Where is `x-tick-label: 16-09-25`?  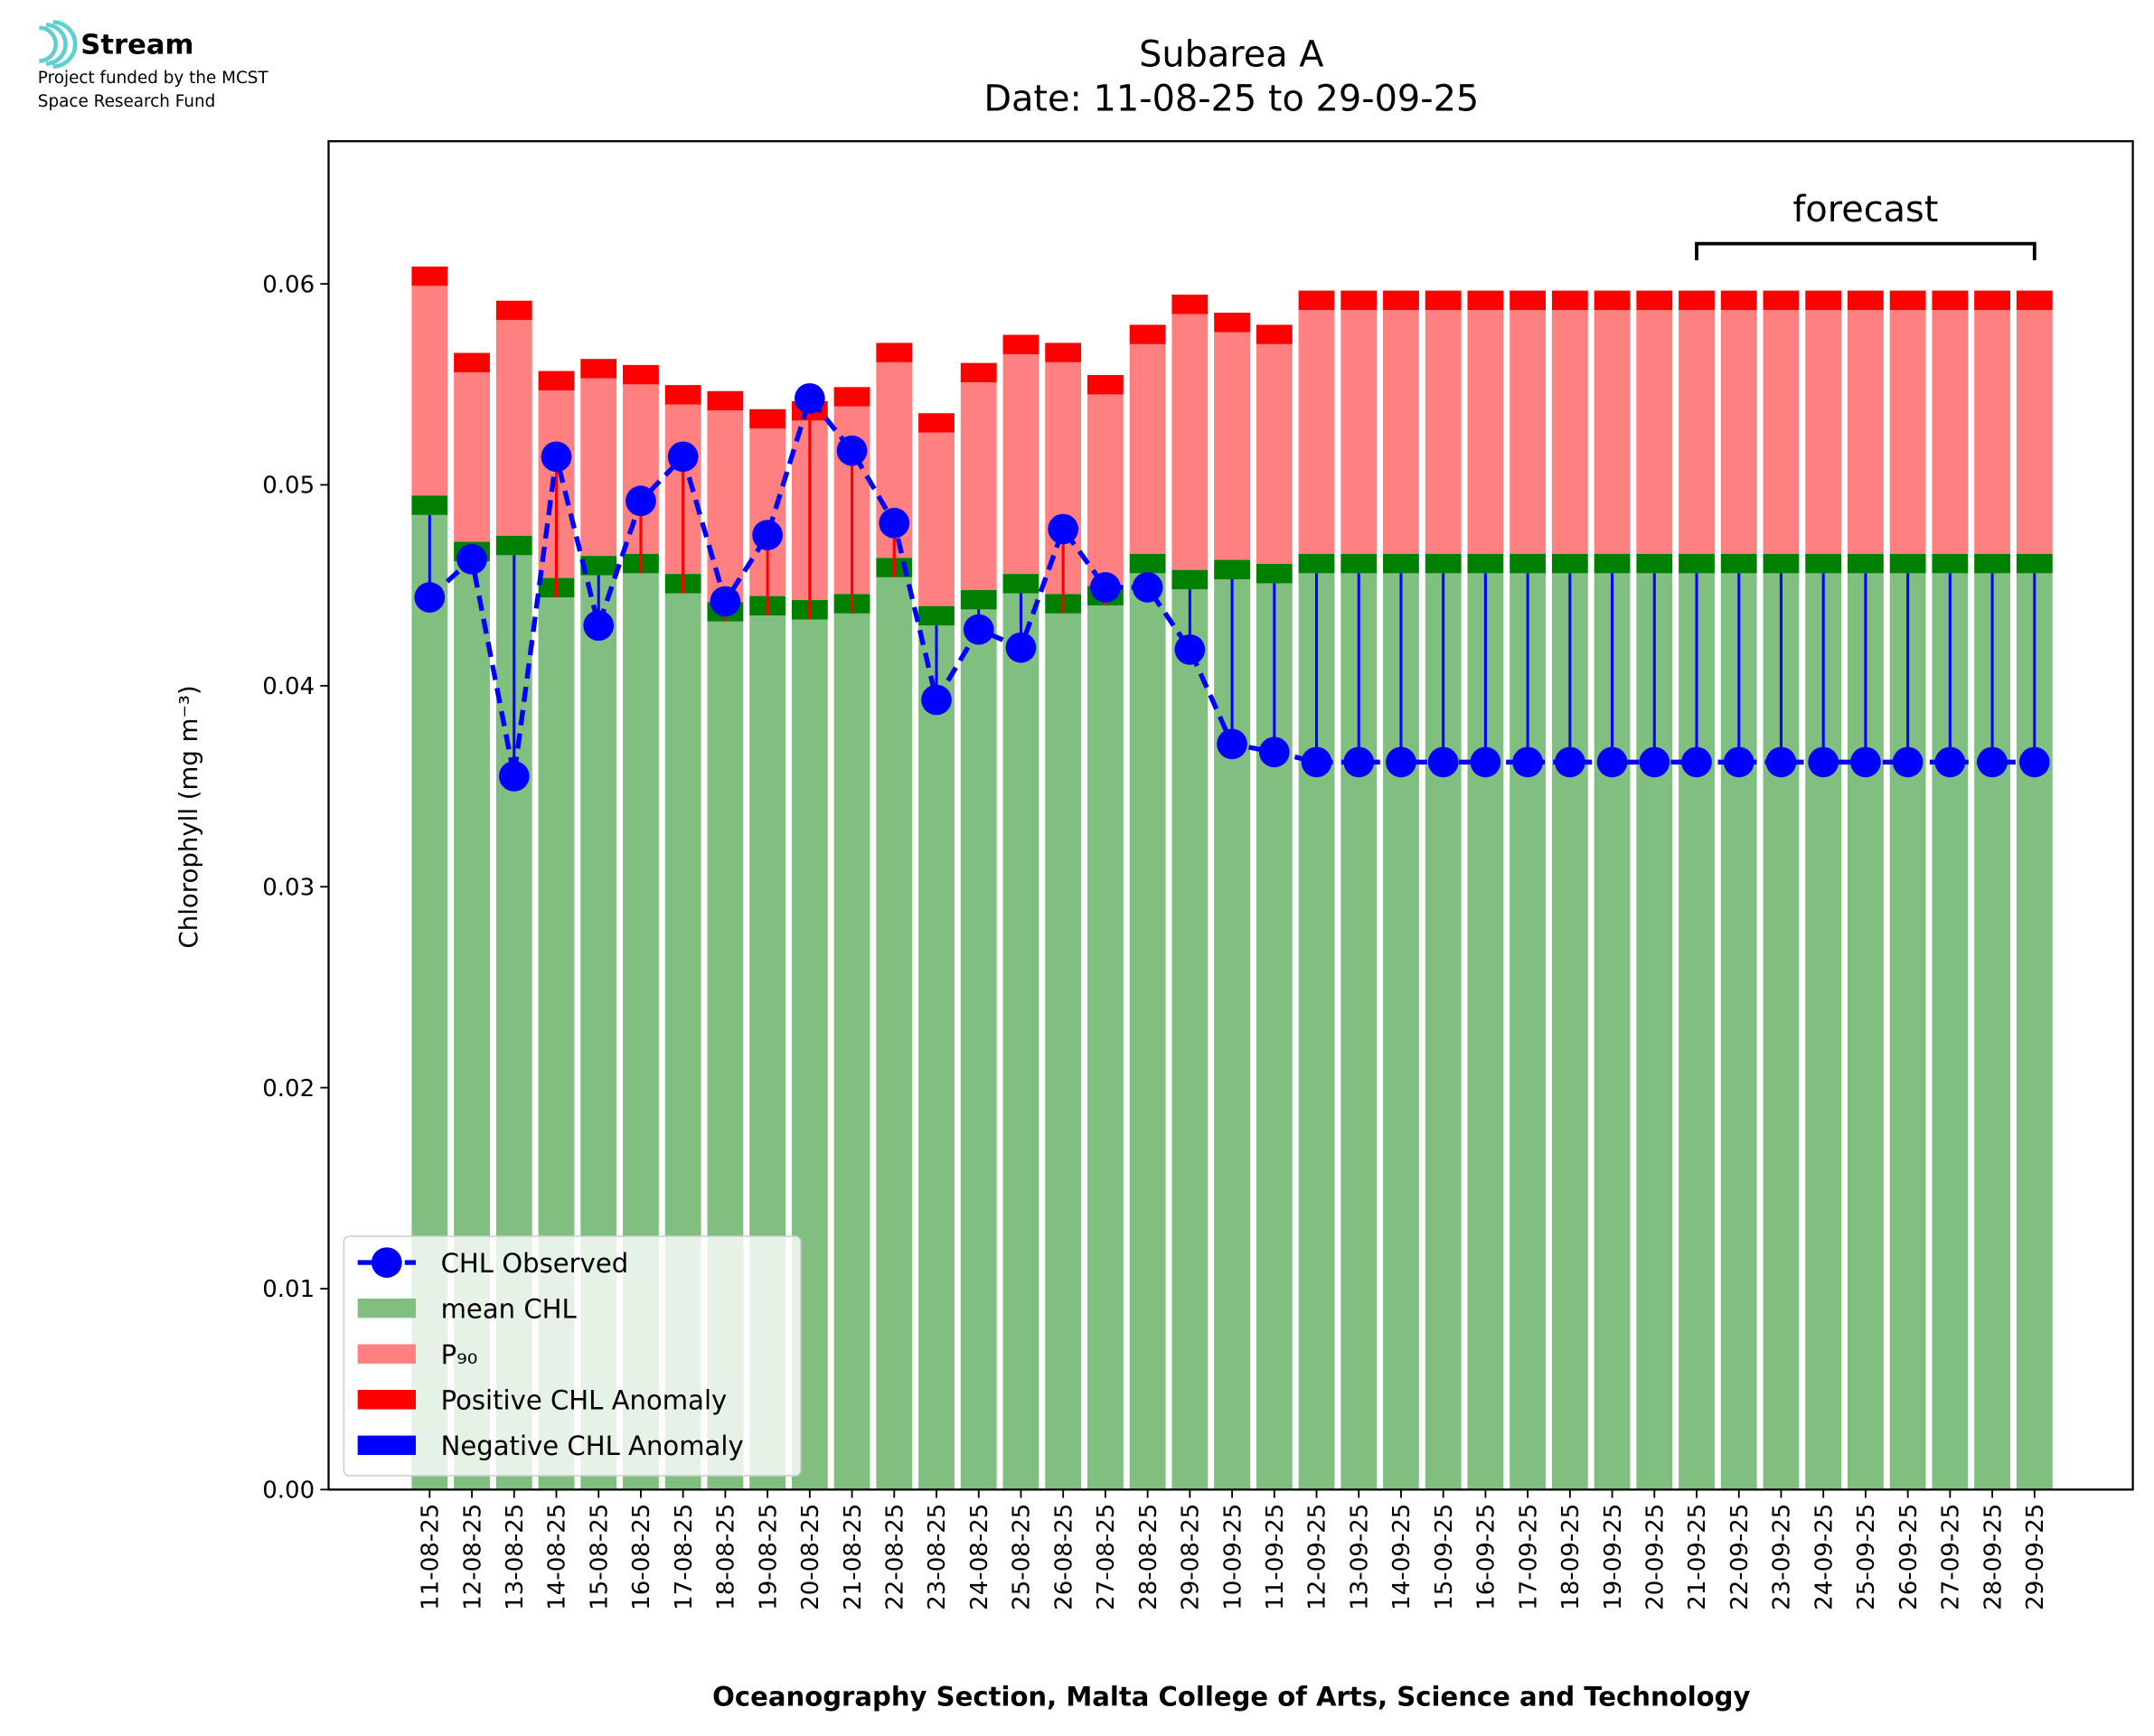 x-tick-label: 16-09-25 is located at coordinates (1486, 1557).